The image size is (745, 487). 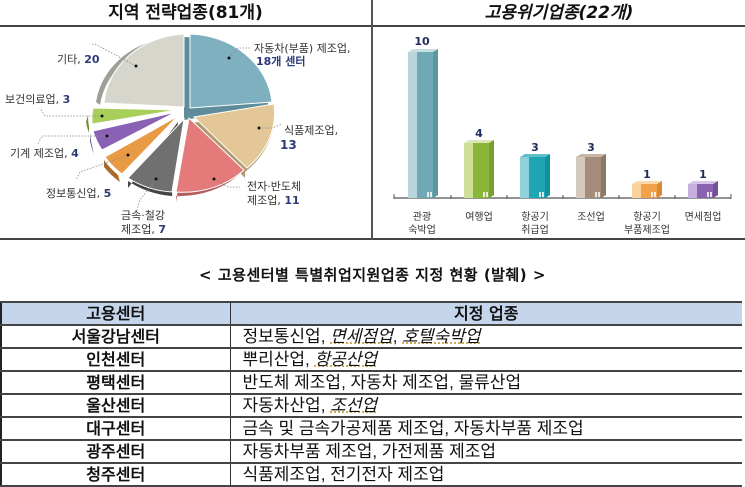 I want to click on table-header-row: 고용센터 지정 업종, so click(x=371, y=313).